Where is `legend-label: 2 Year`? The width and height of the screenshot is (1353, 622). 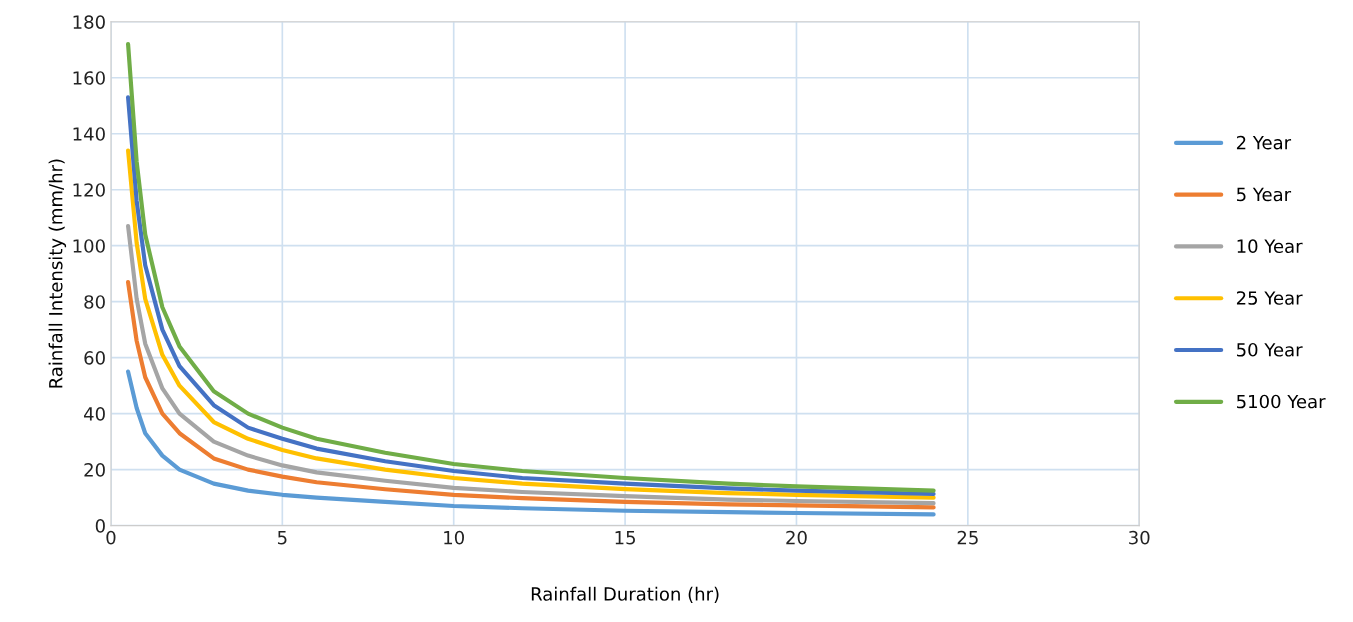
legend-label: 2 Year is located at coordinates (1264, 142).